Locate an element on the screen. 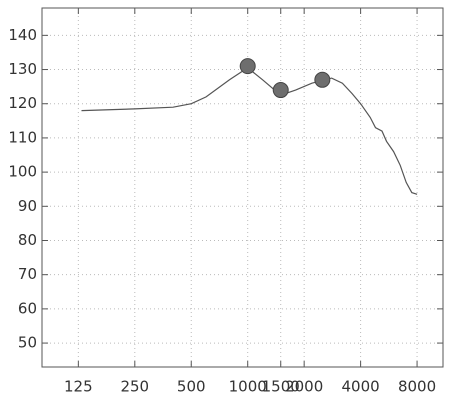  x-tick-label: 1500 is located at coordinates (281, 387).